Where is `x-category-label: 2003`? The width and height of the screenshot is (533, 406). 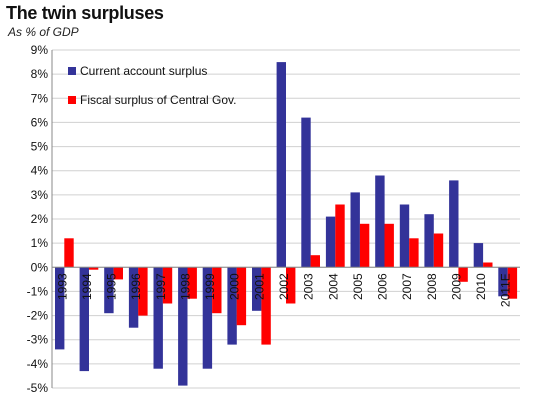
x-category-label: 2003 is located at coordinates (309, 286).